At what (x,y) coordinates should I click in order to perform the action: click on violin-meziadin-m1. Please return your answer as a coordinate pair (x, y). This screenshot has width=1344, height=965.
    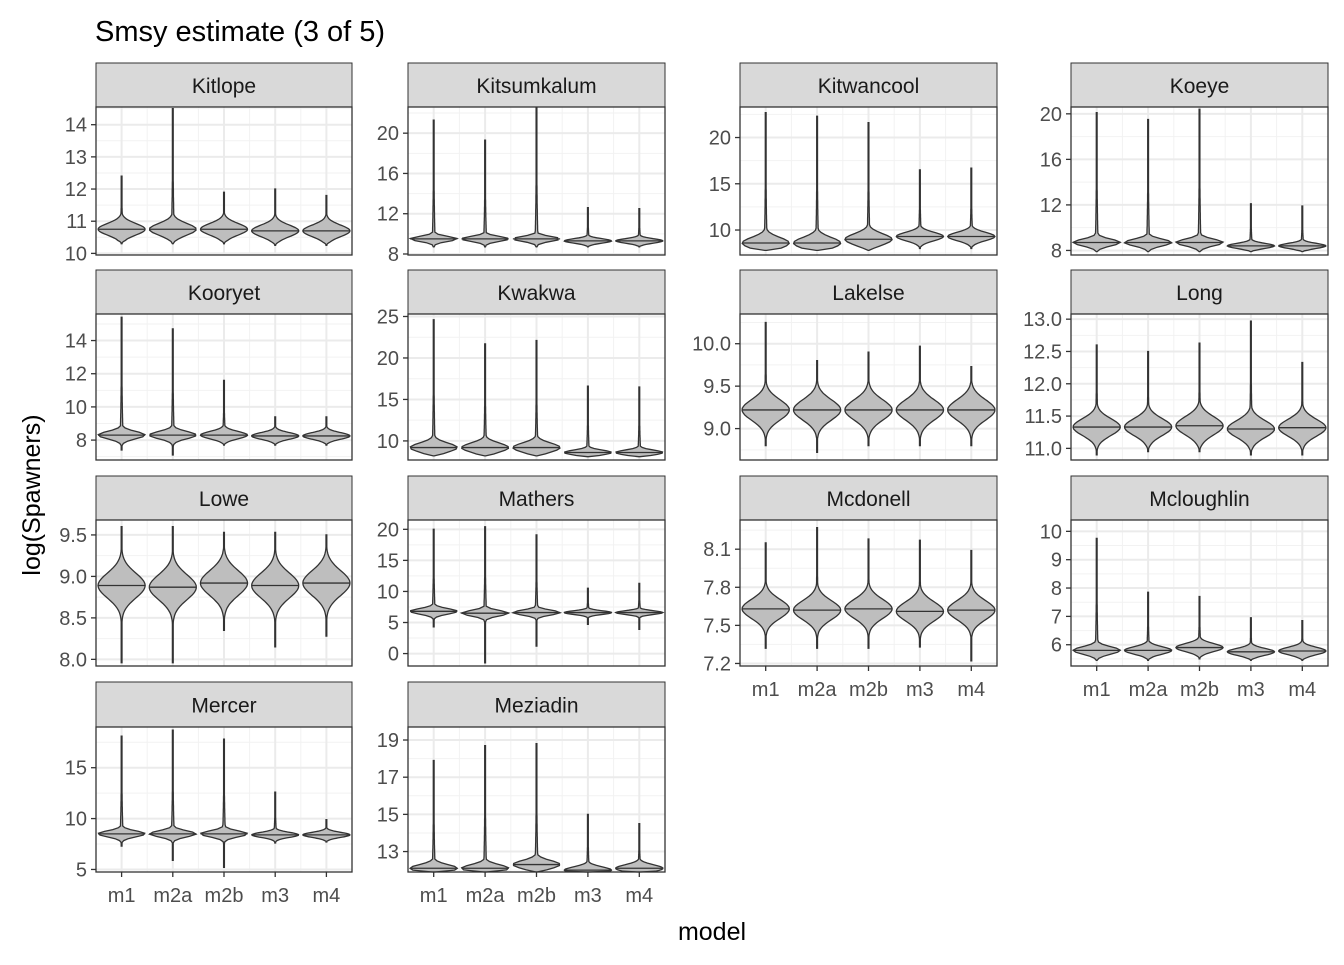
    Looking at the image, I should click on (433, 816).